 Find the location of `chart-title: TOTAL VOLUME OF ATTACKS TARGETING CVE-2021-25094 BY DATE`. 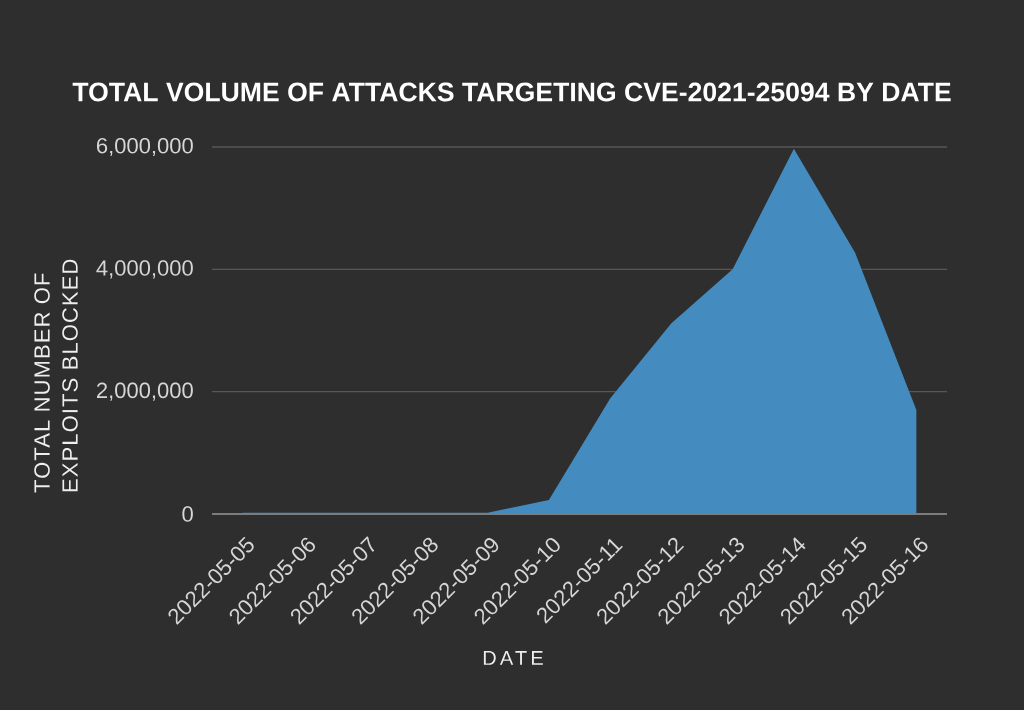

chart-title: TOTAL VOLUME OF ATTACKS TARGETING CVE-2021-25094 BY DATE is located at coordinates (511, 92).